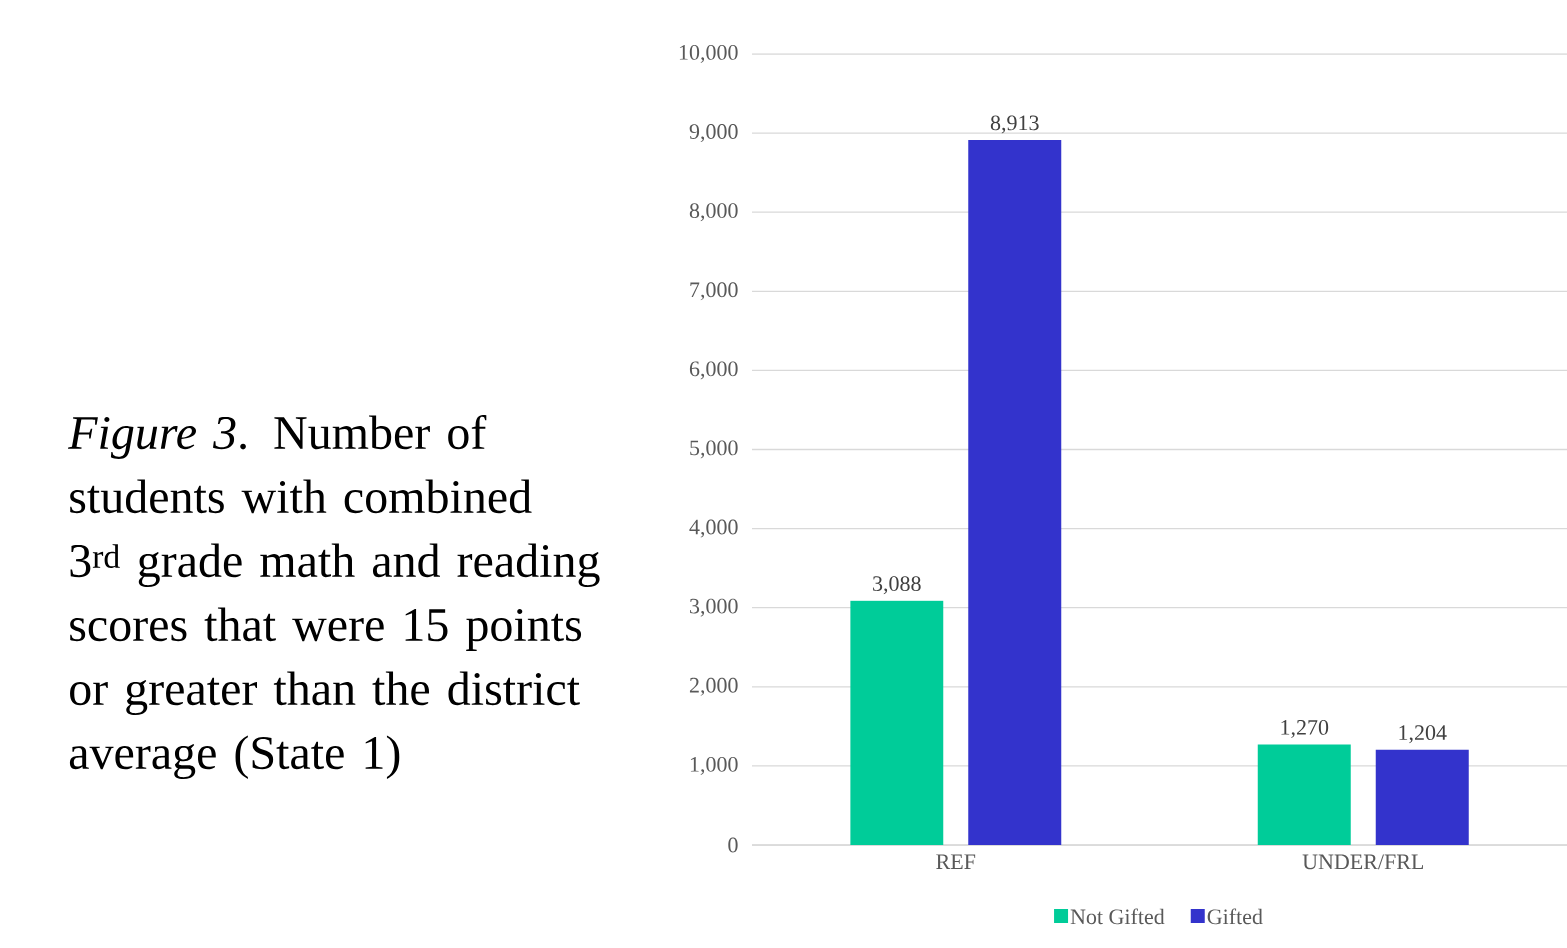  Describe the element at coordinates (714, 449) in the screenshot. I see `y-tick-label: 5,000` at that location.